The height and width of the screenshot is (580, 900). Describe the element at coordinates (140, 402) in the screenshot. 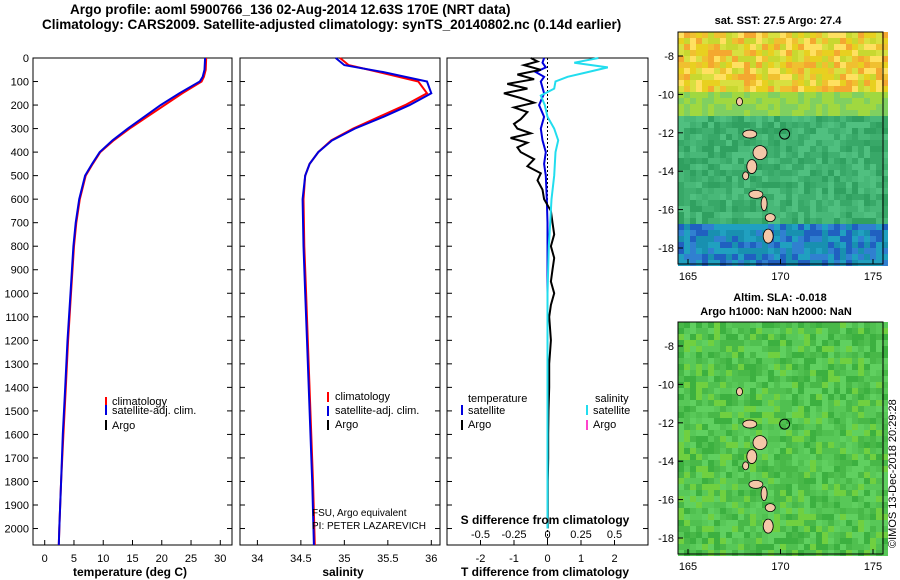

I see `legend-climatology: climatology` at that location.